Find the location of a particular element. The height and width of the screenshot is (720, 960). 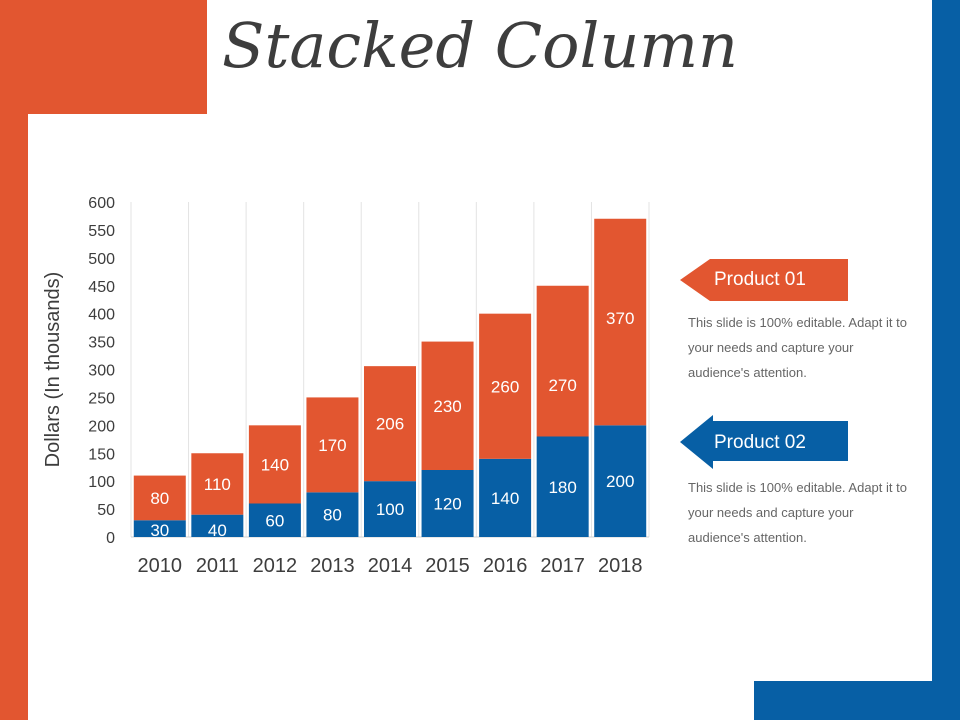

bar-product-01-2014 is located at coordinates (390, 424).